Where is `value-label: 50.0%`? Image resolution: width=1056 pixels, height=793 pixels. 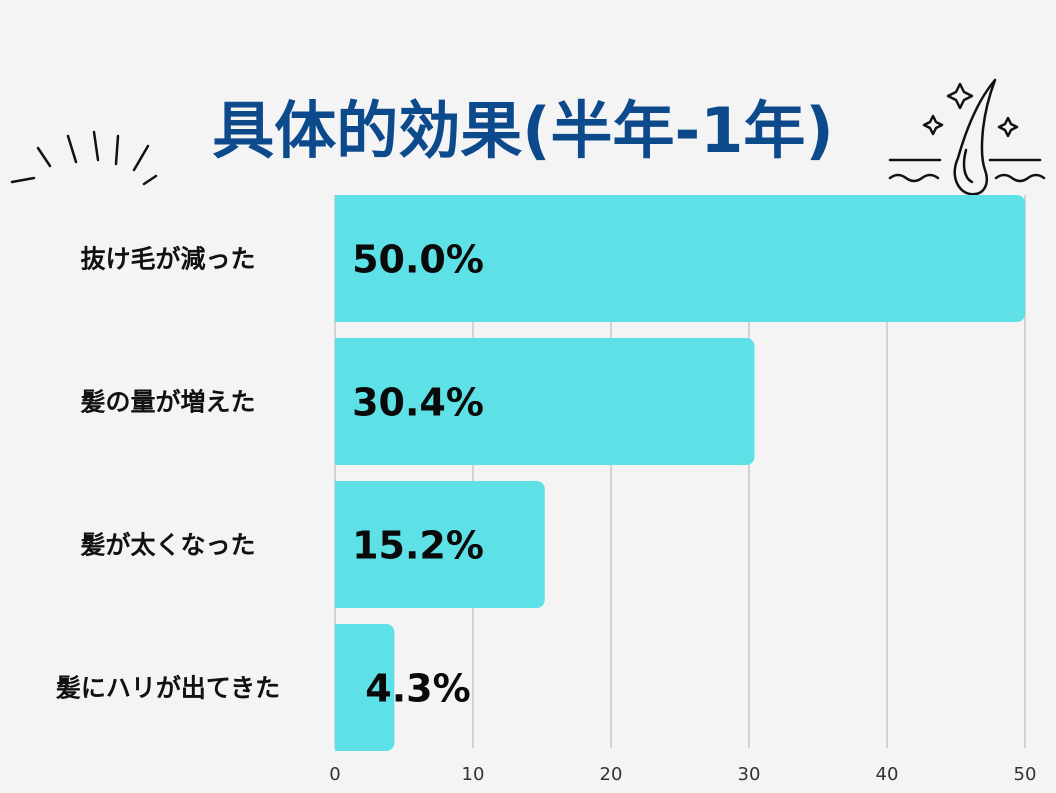 value-label: 50.0% is located at coordinates (418, 260).